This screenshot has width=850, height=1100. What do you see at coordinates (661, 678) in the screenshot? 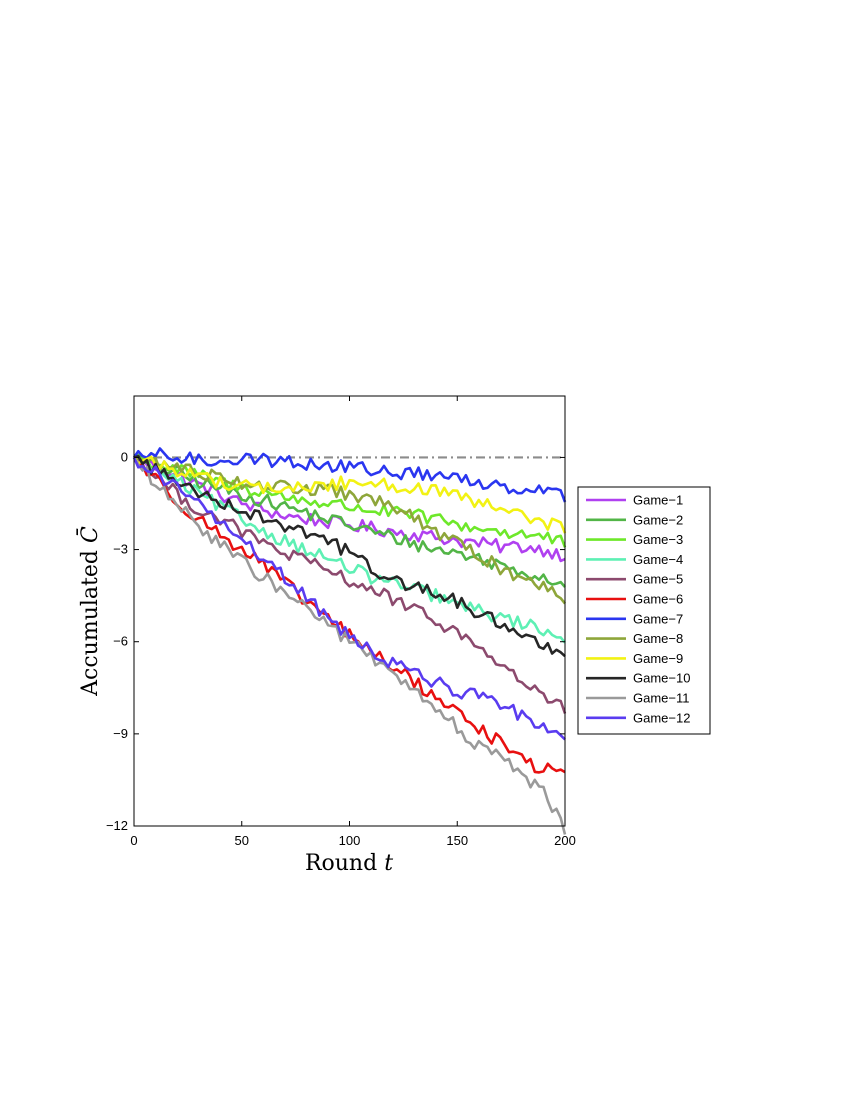
I see `legend-label-10: Game−10` at bounding box center [661, 678].